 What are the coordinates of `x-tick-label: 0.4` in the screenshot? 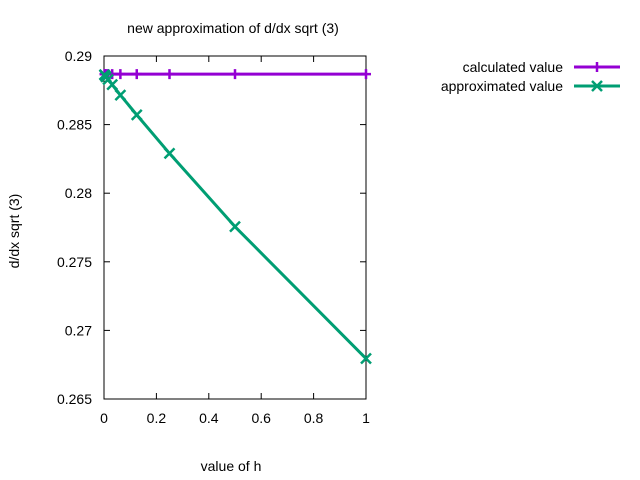 It's located at (209, 418).